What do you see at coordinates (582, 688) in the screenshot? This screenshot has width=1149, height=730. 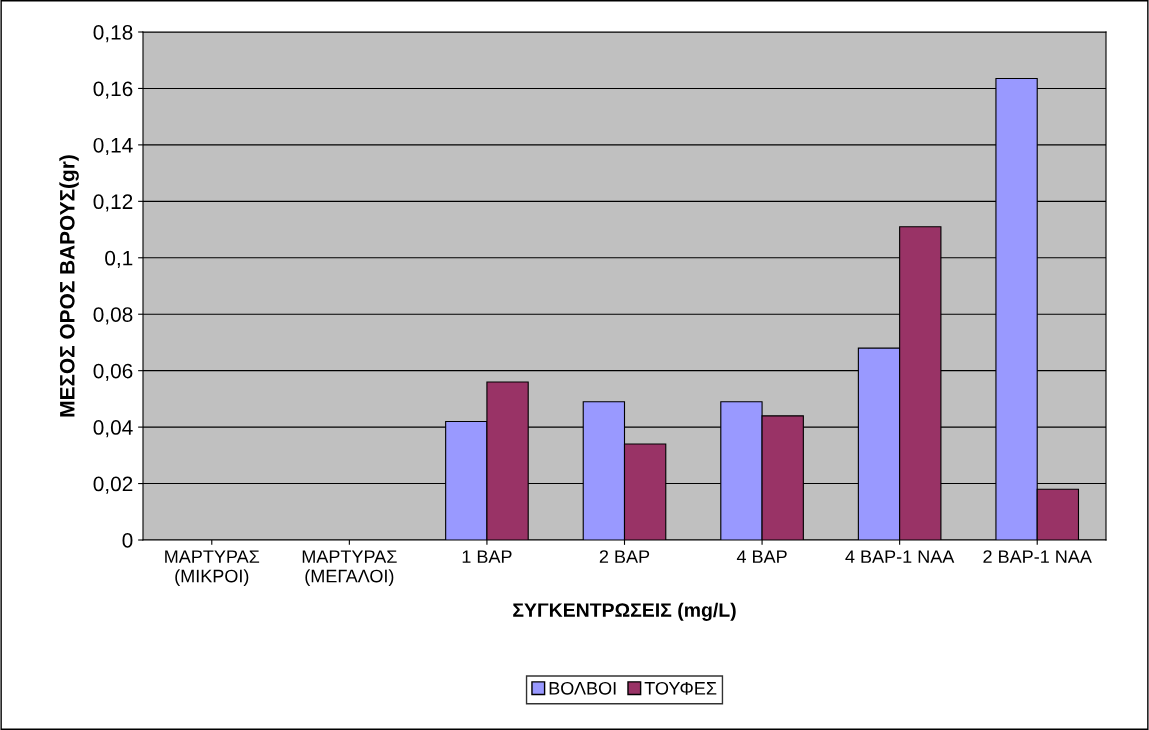 I see `legend-label: ΒΟΛΒΟΙ` at bounding box center [582, 688].